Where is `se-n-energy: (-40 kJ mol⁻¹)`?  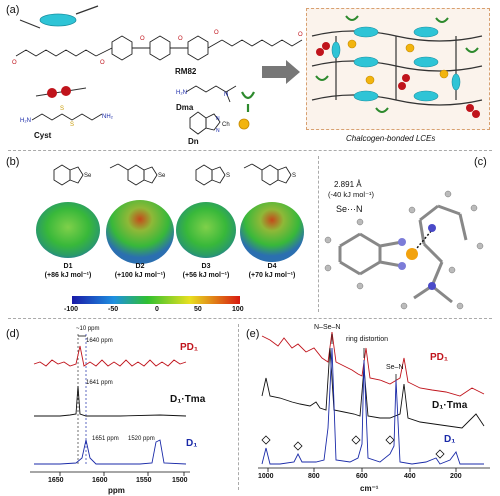 se-n-energy: (-40 kJ mol⁻¹) is located at coordinates (351, 194).